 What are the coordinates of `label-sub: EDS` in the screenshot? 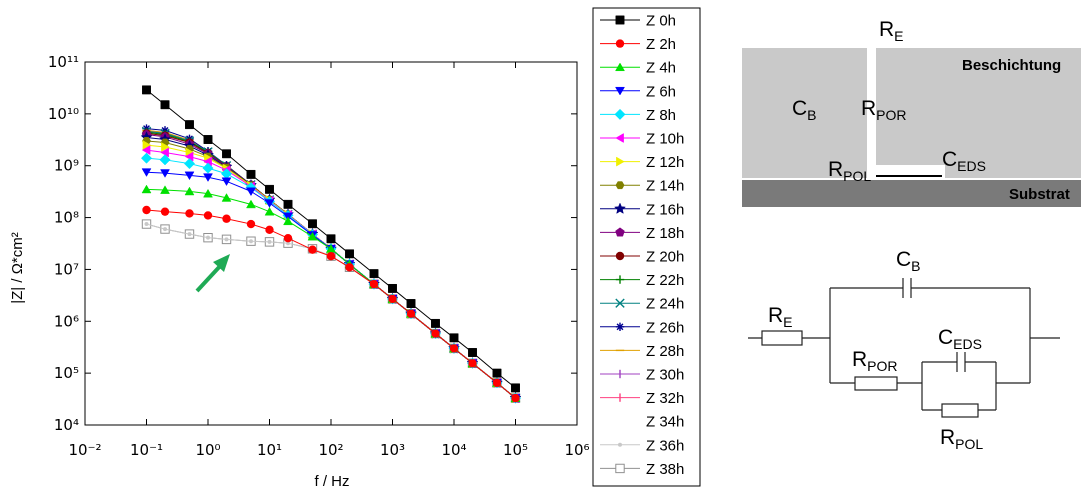 It's located at (971, 166).